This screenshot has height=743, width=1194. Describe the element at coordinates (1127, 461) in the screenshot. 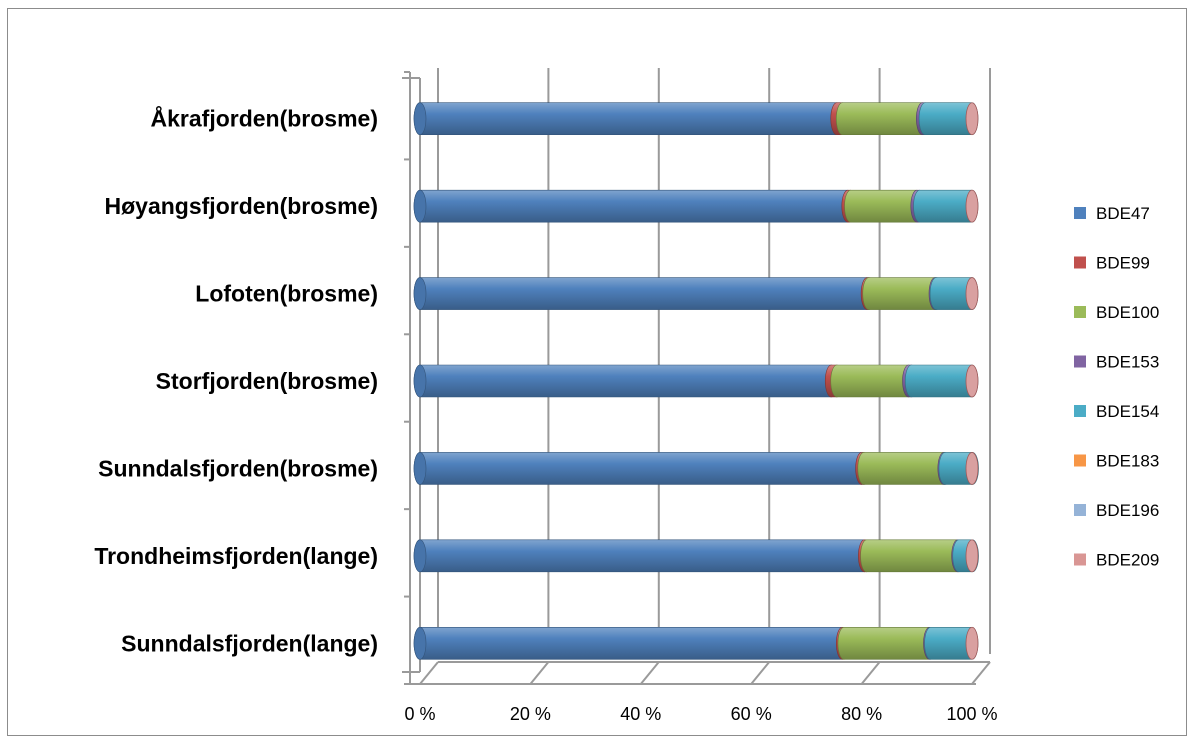

I see `legend-label-bde183: BDE183` at that location.